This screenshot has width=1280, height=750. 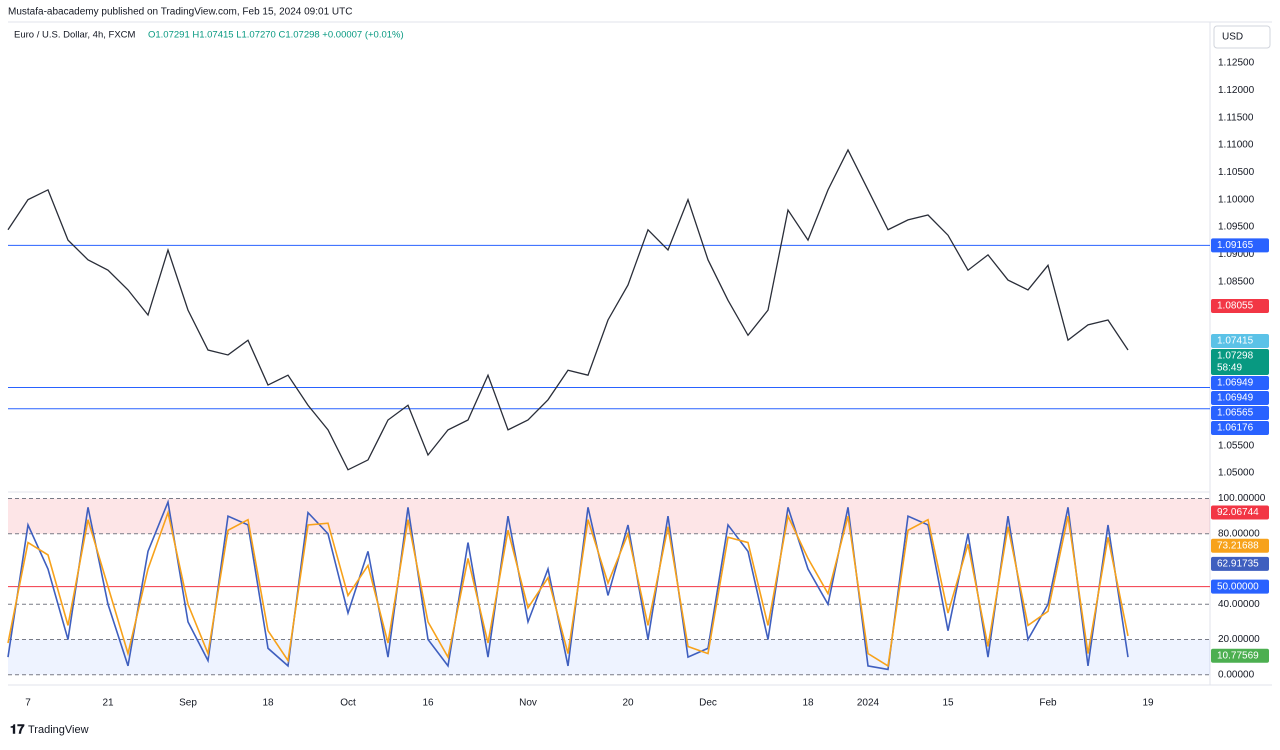 What do you see at coordinates (348, 703) in the screenshot?
I see `x-tick-label: Oct` at bounding box center [348, 703].